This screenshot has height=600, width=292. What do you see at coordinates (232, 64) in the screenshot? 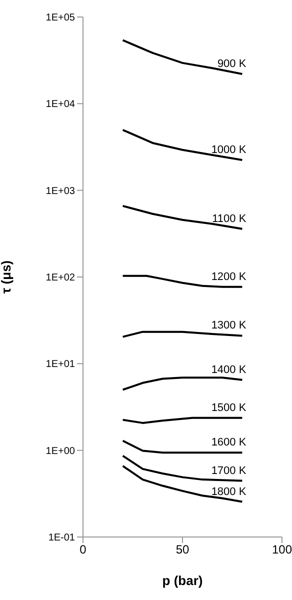
I see `series-label: 900 K` at bounding box center [232, 64].